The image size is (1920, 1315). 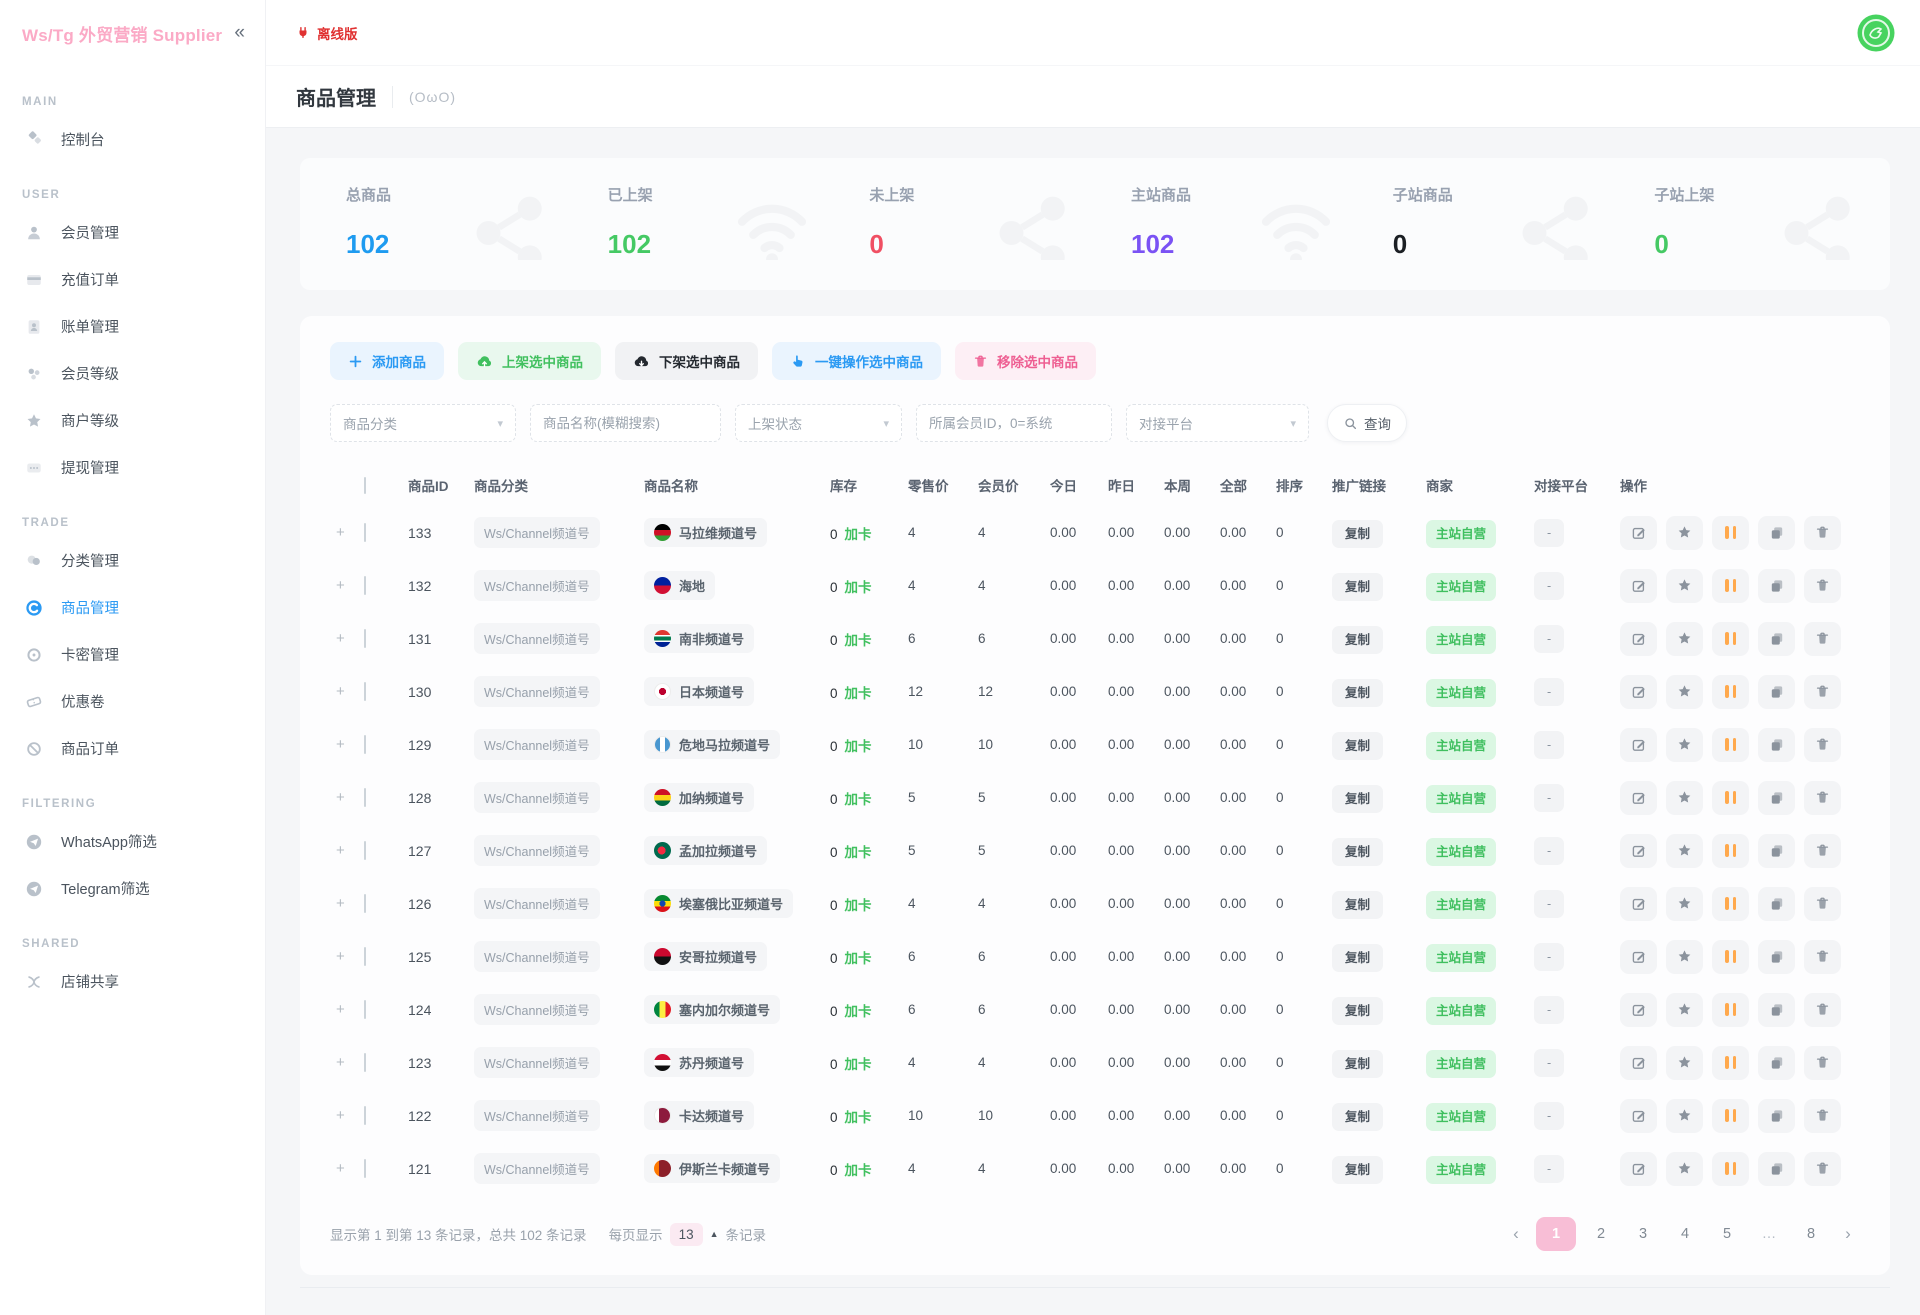 I want to click on sidebar-item-卡密管理: 卡密管理, so click(x=132, y=654).